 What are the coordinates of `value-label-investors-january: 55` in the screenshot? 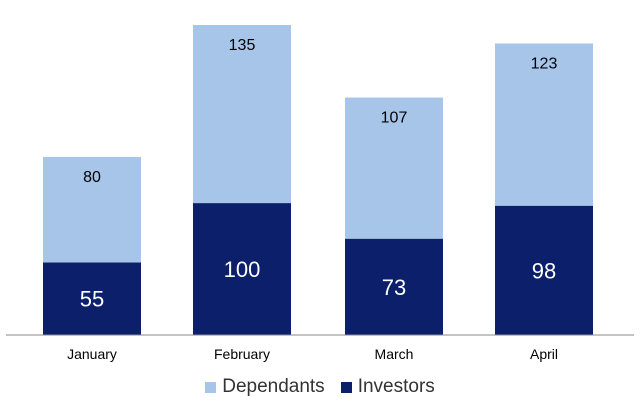 It's located at (92, 299).